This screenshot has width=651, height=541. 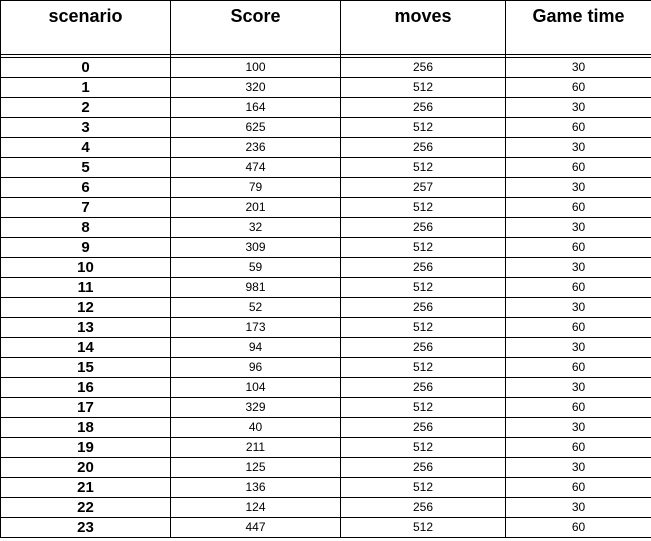 I want to click on table-row: 11 981 512 60, so click(x=325, y=287).